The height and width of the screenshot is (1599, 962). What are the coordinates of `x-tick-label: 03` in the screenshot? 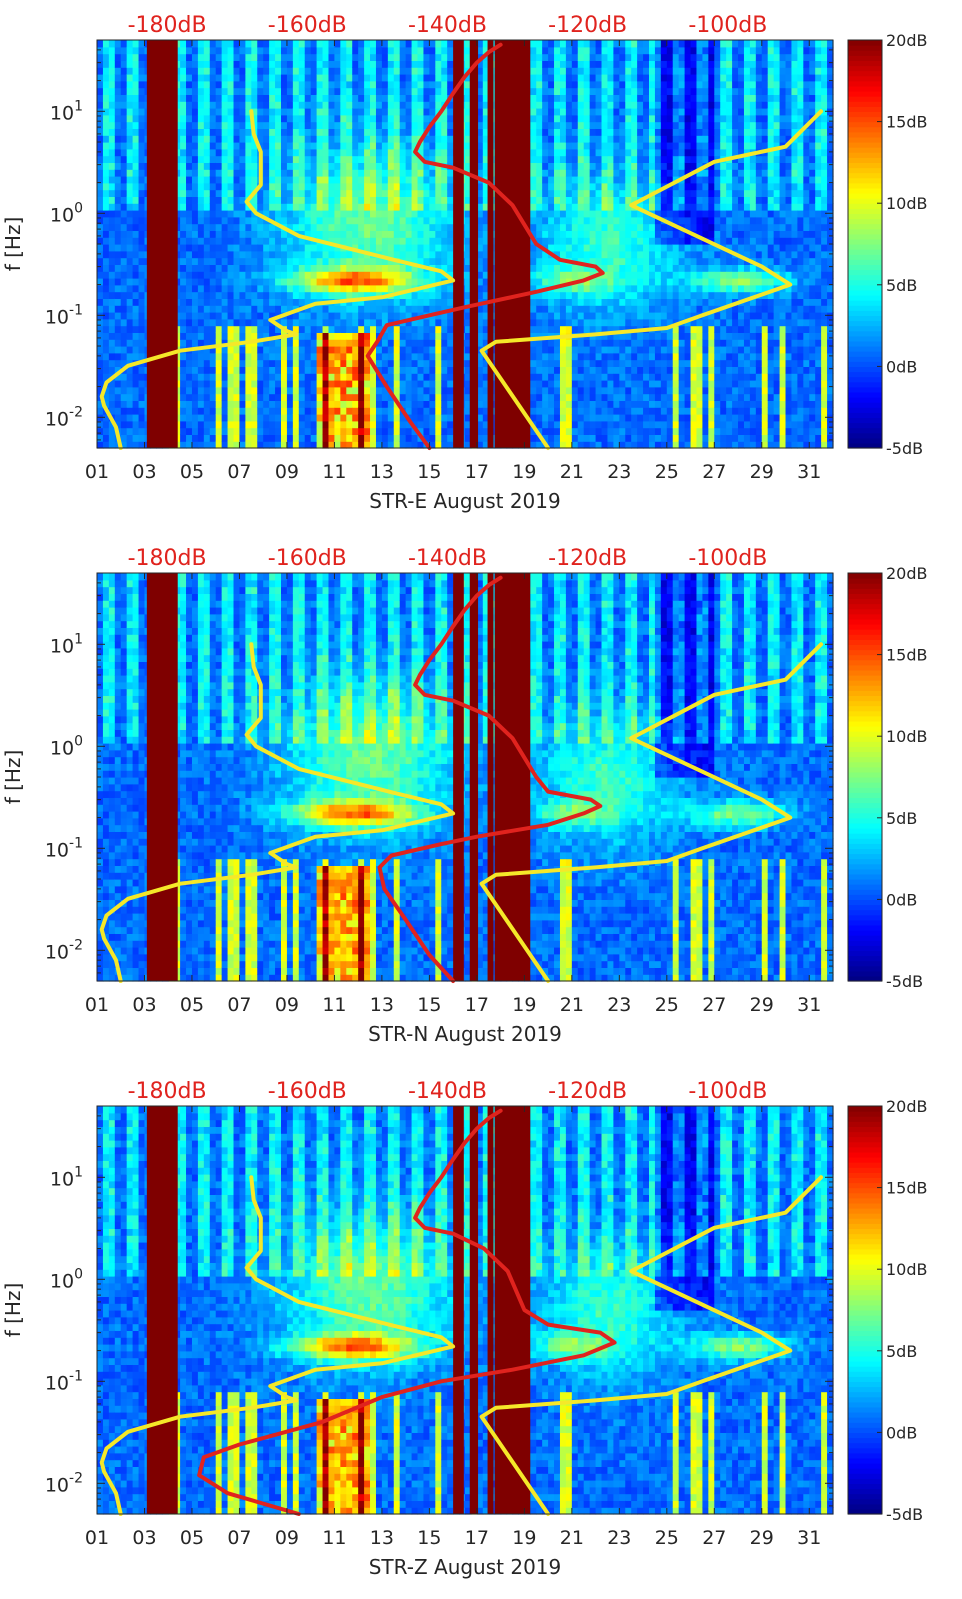 It's located at (144, 472).